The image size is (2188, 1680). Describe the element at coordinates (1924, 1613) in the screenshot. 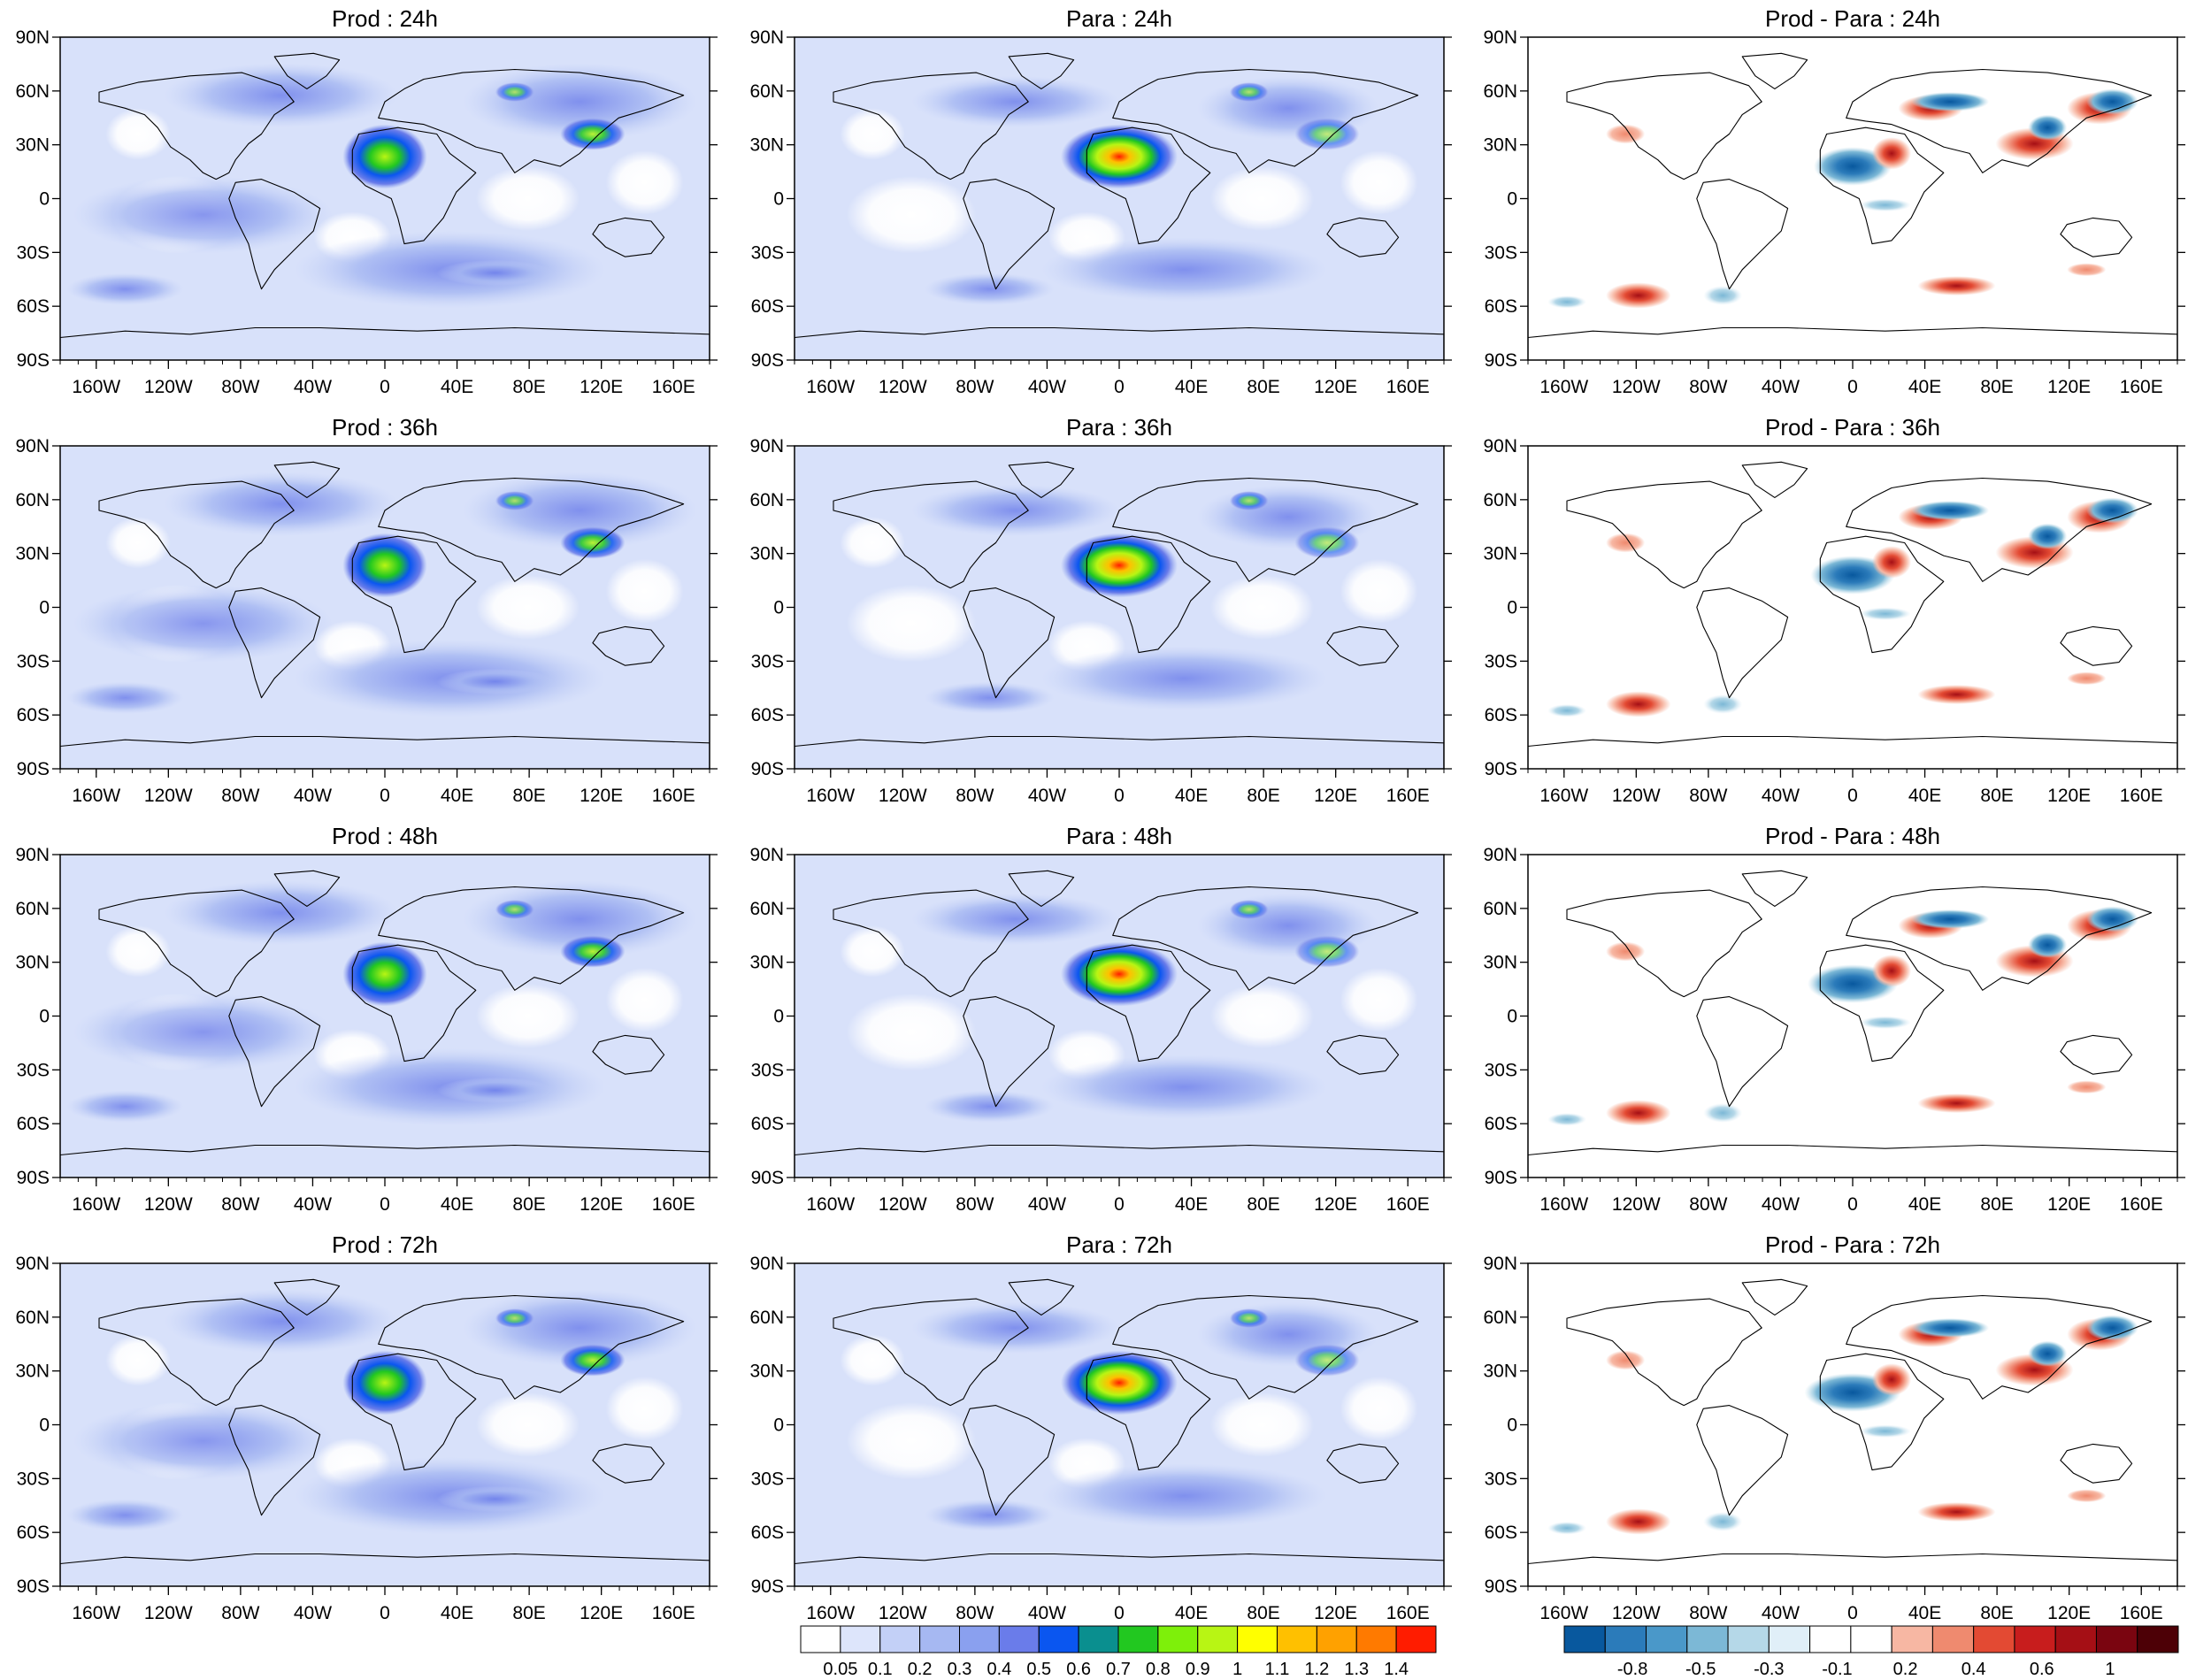

I see `lon-label: 40E` at that location.